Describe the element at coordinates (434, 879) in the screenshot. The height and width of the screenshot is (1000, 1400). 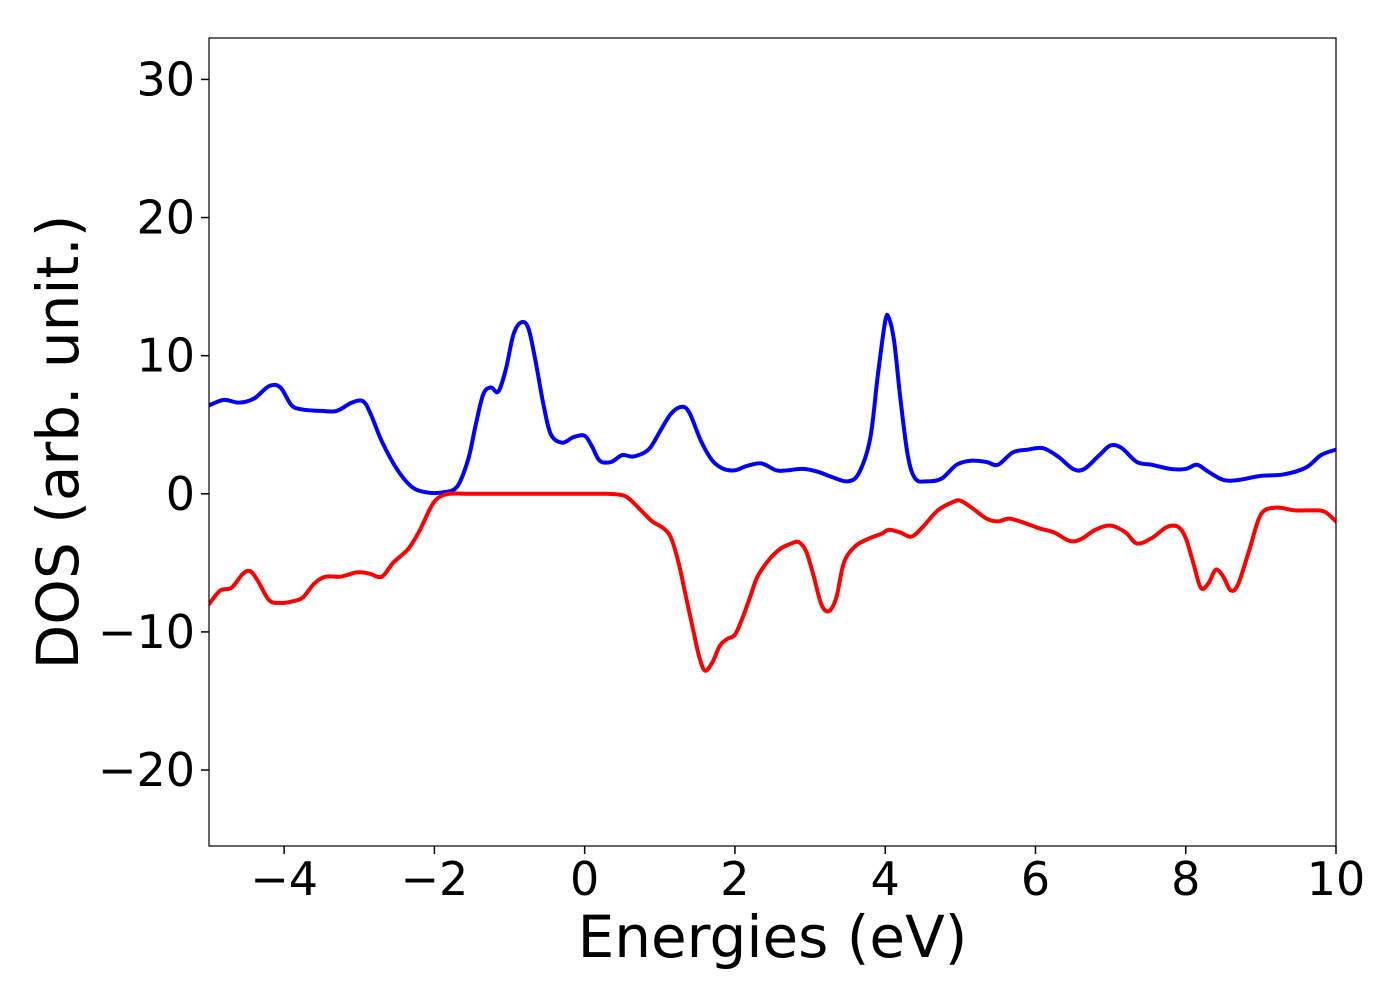
I see `x-tick-label: −2` at that location.